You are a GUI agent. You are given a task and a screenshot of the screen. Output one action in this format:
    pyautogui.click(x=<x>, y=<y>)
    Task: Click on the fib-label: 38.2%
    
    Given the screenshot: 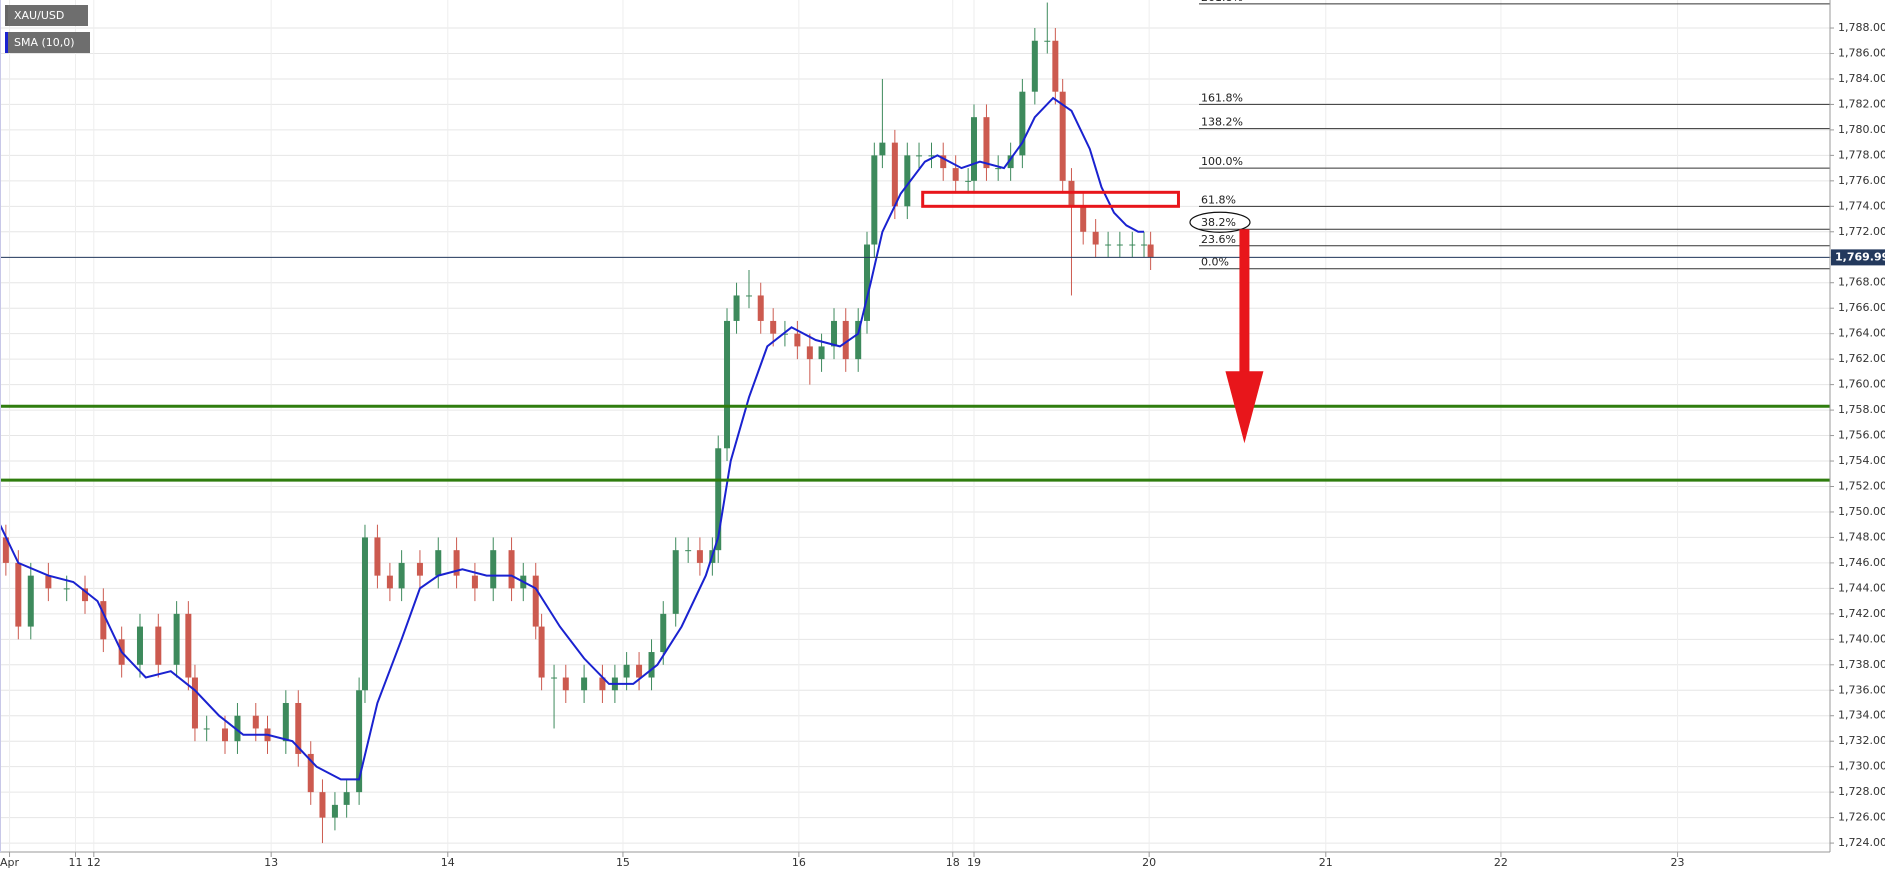 What is the action you would take?
    pyautogui.click(x=1218, y=222)
    